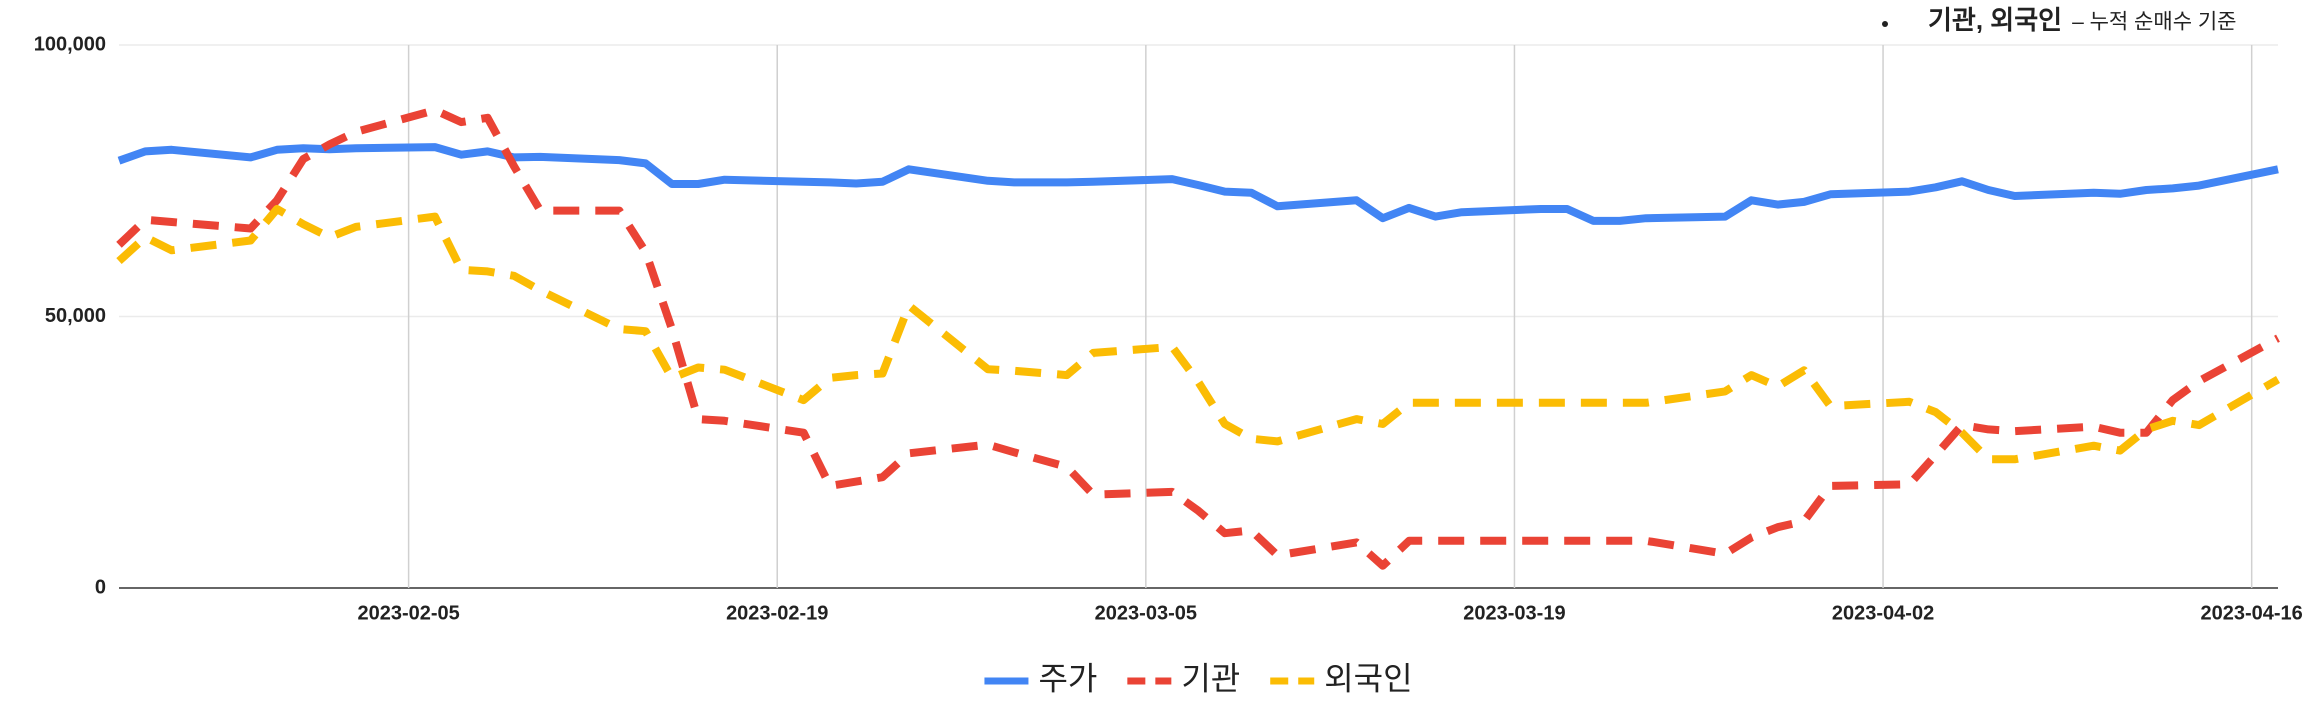  Describe the element at coordinates (1198, 184) in the screenshot. I see `series-line` at that location.